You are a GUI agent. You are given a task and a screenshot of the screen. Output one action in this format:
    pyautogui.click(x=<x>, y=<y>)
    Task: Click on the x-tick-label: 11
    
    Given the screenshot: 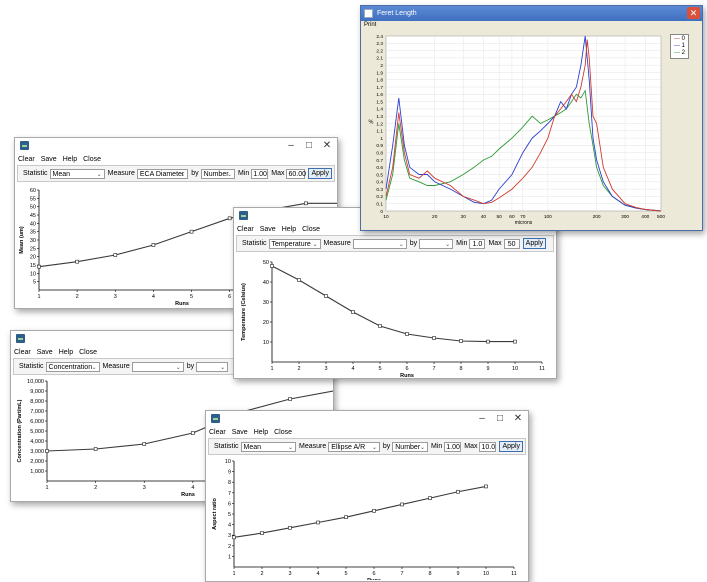 What is the action you would take?
    pyautogui.click(x=542, y=369)
    